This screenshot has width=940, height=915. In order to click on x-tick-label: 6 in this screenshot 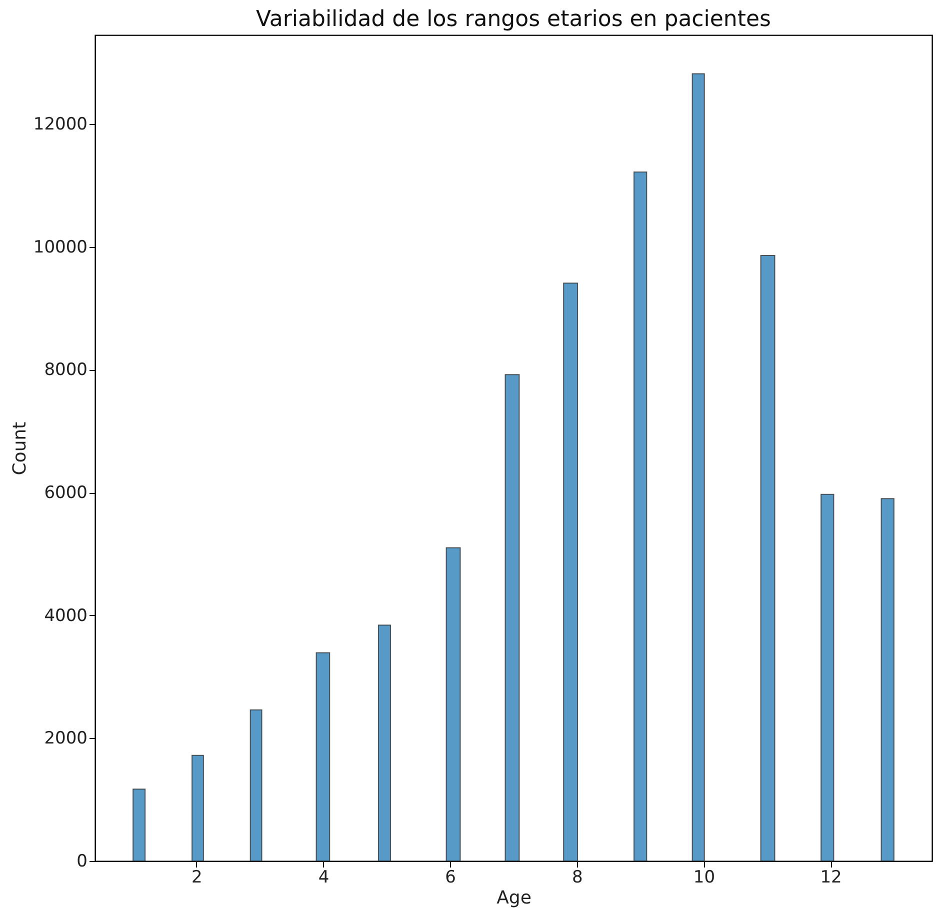, I will do `click(450, 878)`.